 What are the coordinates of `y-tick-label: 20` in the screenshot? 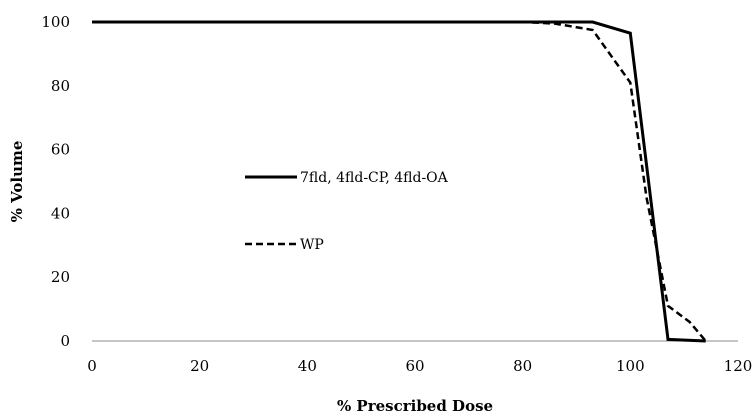 It's located at (60, 277).